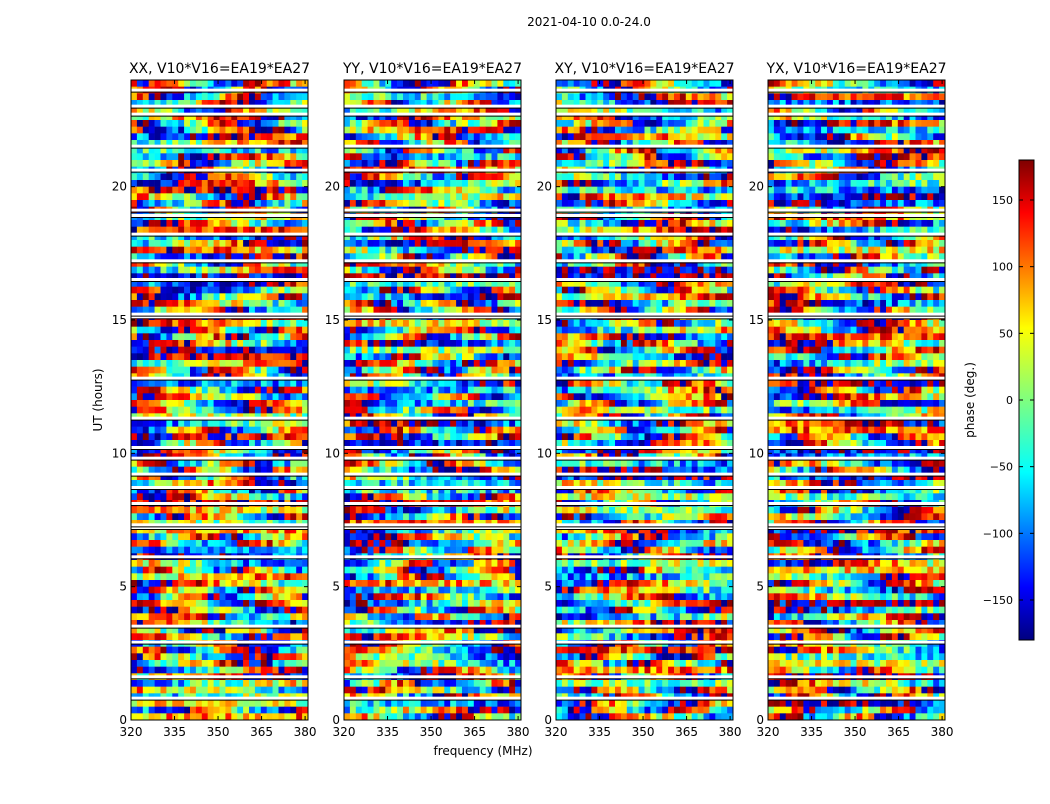 Image resolution: width=1050 pixels, height=804 pixels. Describe the element at coordinates (998, 533) in the screenshot. I see `colorbar-tick-label: −100` at that location.